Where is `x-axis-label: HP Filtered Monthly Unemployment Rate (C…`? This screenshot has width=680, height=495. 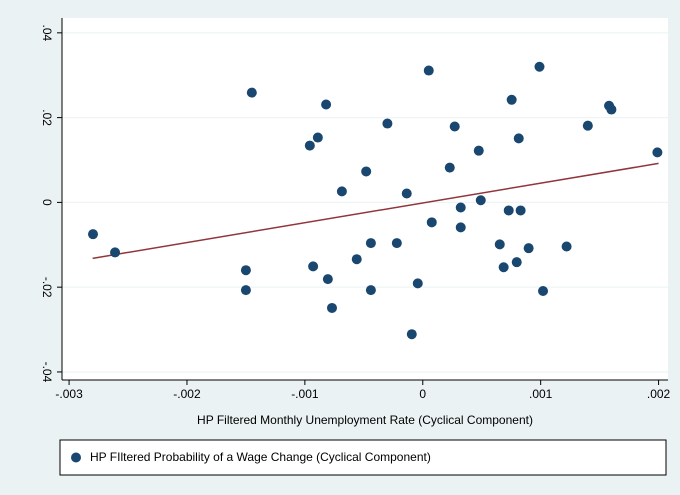 x-axis-label: HP Filtered Monthly Unemployment Rate (C… is located at coordinates (365, 420).